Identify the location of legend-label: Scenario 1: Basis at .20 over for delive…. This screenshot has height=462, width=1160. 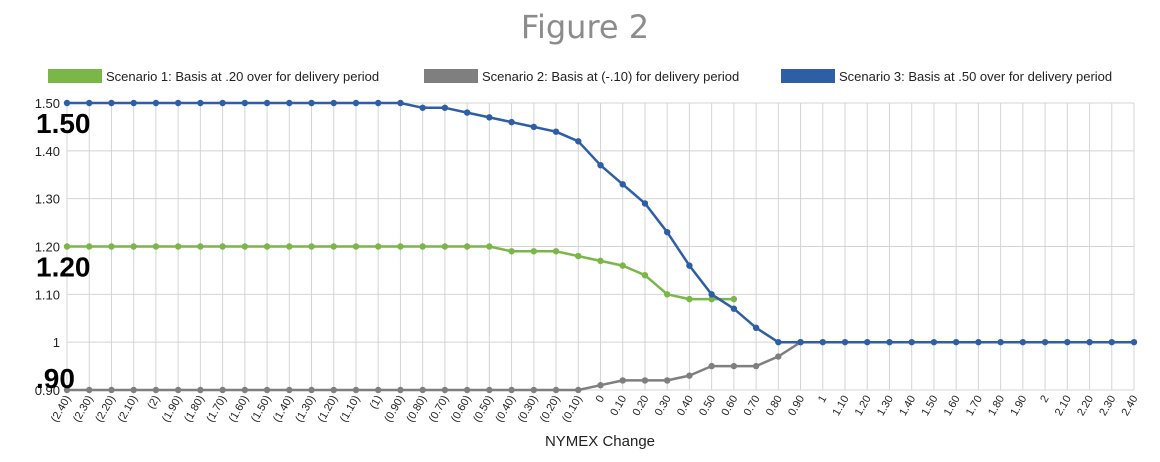
(242, 76).